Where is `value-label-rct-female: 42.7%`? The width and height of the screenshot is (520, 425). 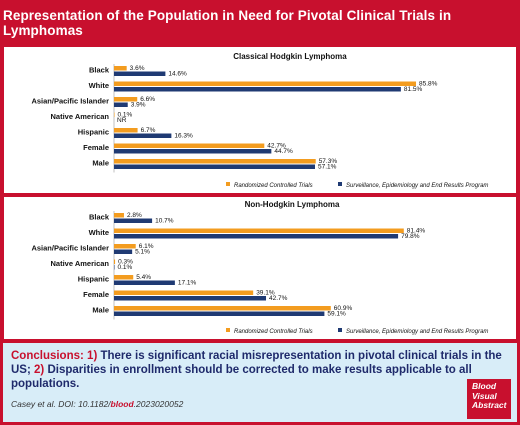
value-label-rct-female: 42.7% is located at coordinates (276, 146).